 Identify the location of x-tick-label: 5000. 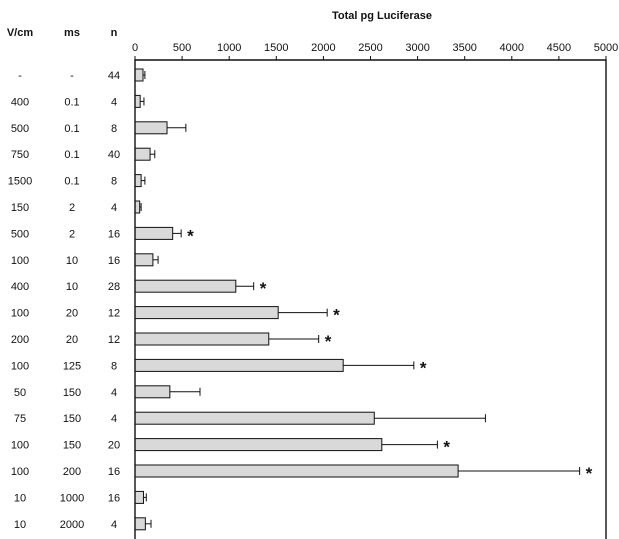
(606, 48).